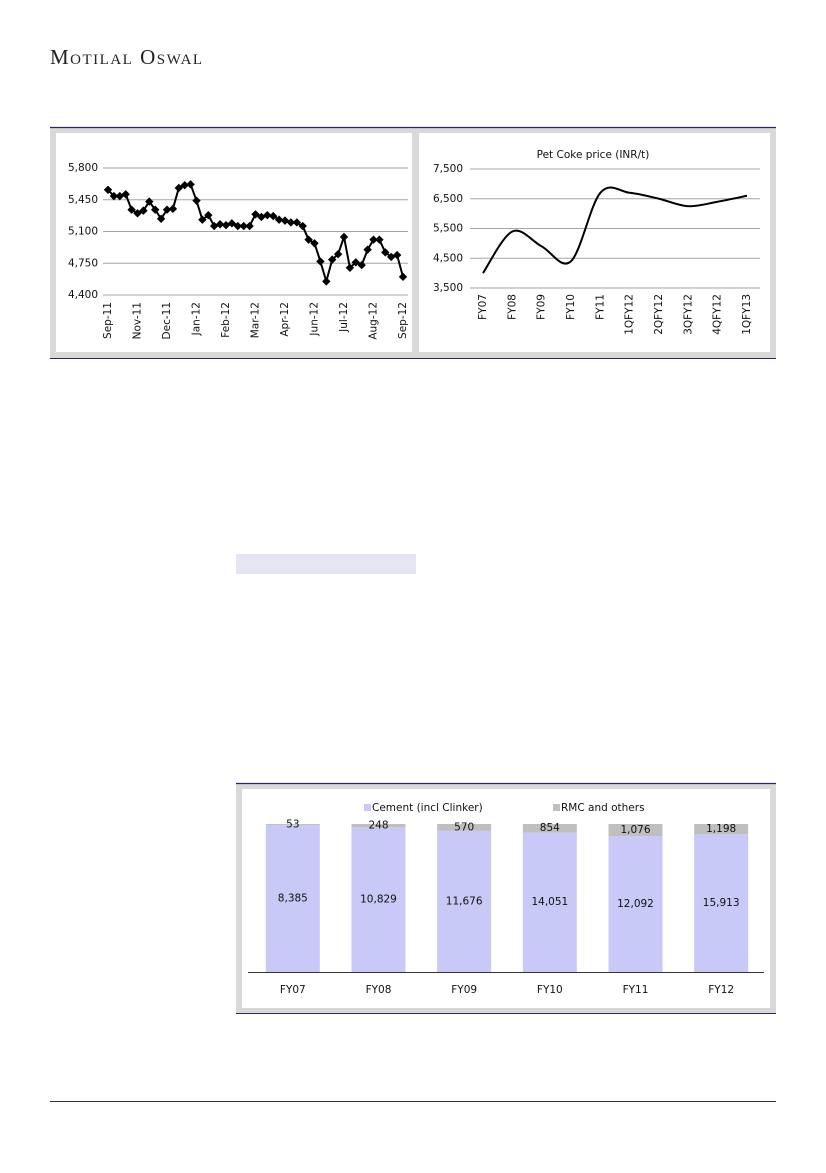 The image size is (826, 1173). What do you see at coordinates (747, 314) in the screenshot?
I see `x-tick-label: 1QFY13` at bounding box center [747, 314].